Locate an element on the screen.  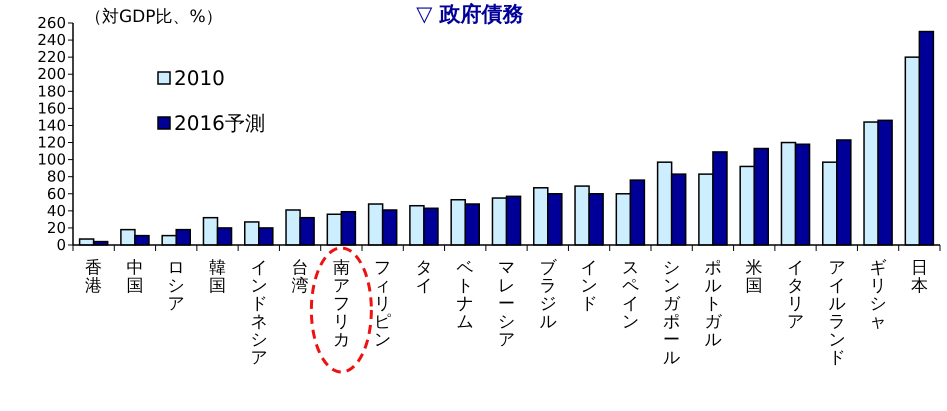
y-tick-label: 80 is located at coordinates (56, 177).